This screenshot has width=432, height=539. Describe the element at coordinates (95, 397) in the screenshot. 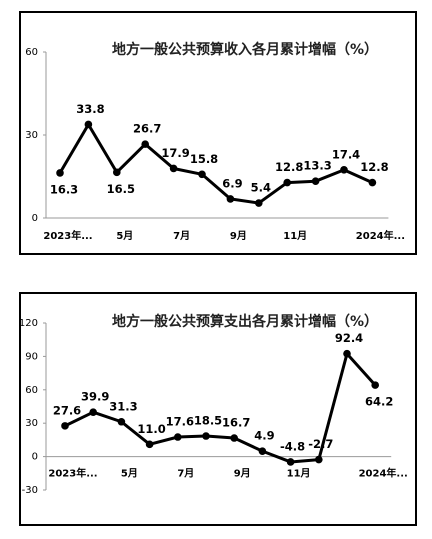

I see `data-label: 39.9` at that location.